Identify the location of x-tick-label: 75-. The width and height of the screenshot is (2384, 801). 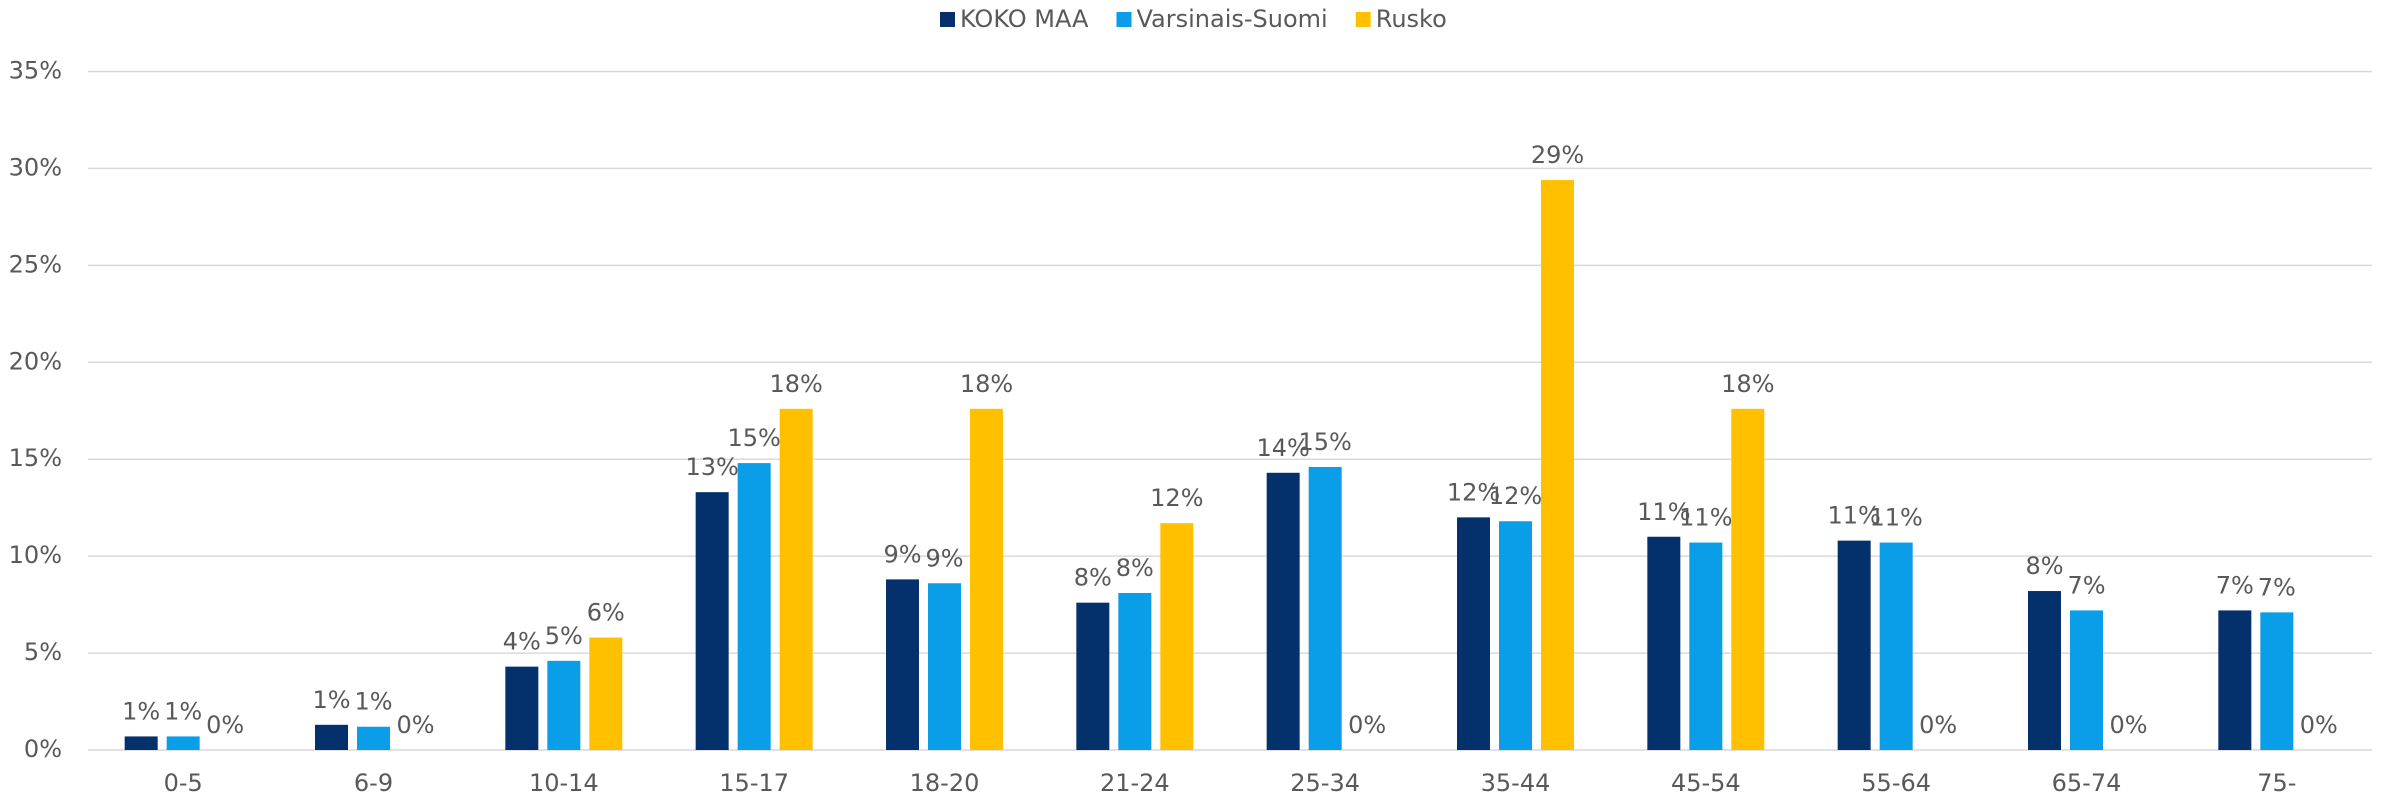
(2276, 783).